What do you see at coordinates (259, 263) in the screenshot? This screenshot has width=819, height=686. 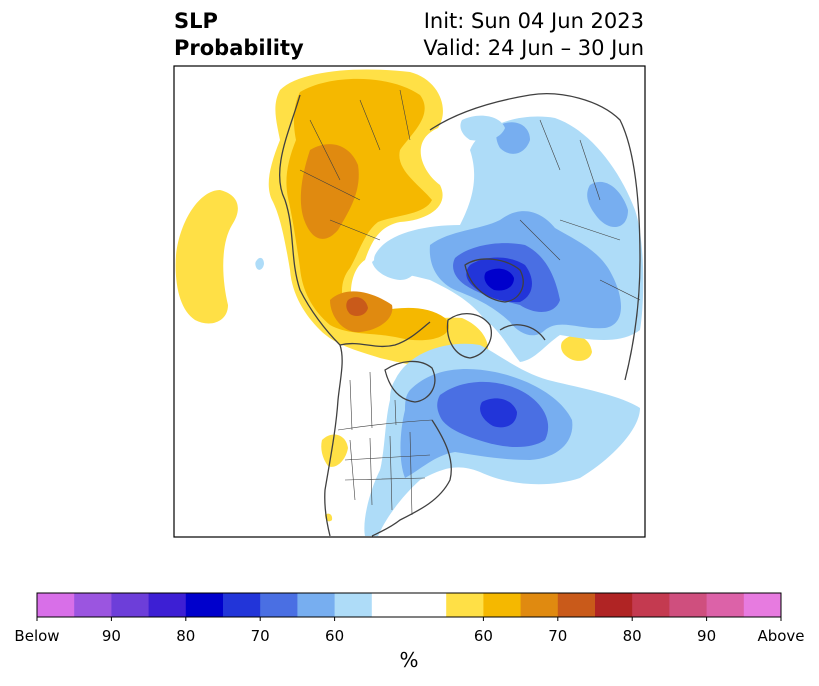 I see `below-region-small-pacific` at bounding box center [259, 263].